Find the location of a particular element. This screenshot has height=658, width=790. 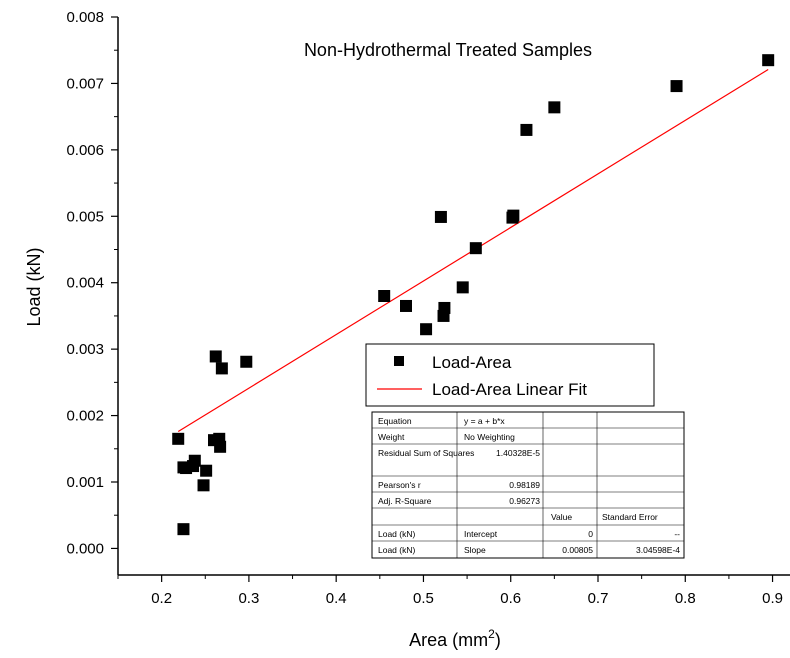

fit-table-label-pearson: Pearson's r is located at coordinates (399, 485).